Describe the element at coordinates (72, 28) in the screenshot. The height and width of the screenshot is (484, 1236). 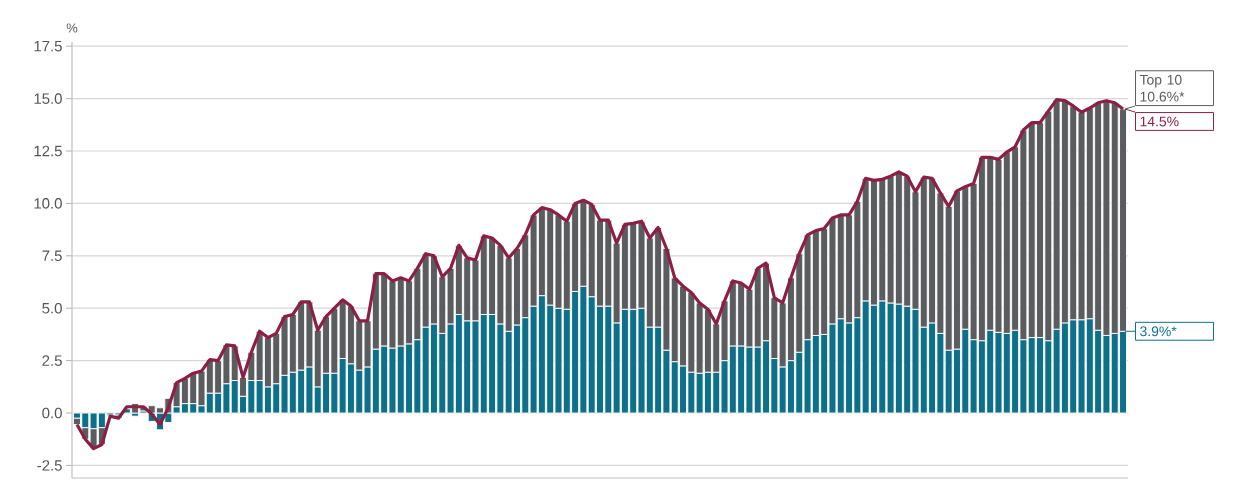
I see `y-axis-title: %` at that location.